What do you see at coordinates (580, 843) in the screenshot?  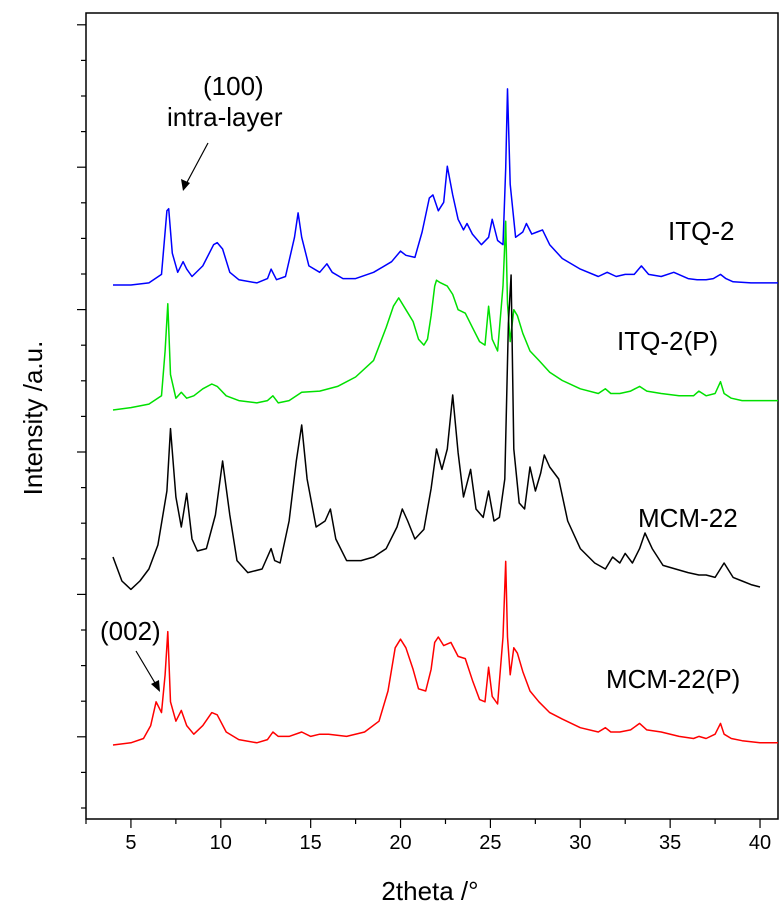 I see `x-tick-label: 30` at bounding box center [580, 843].